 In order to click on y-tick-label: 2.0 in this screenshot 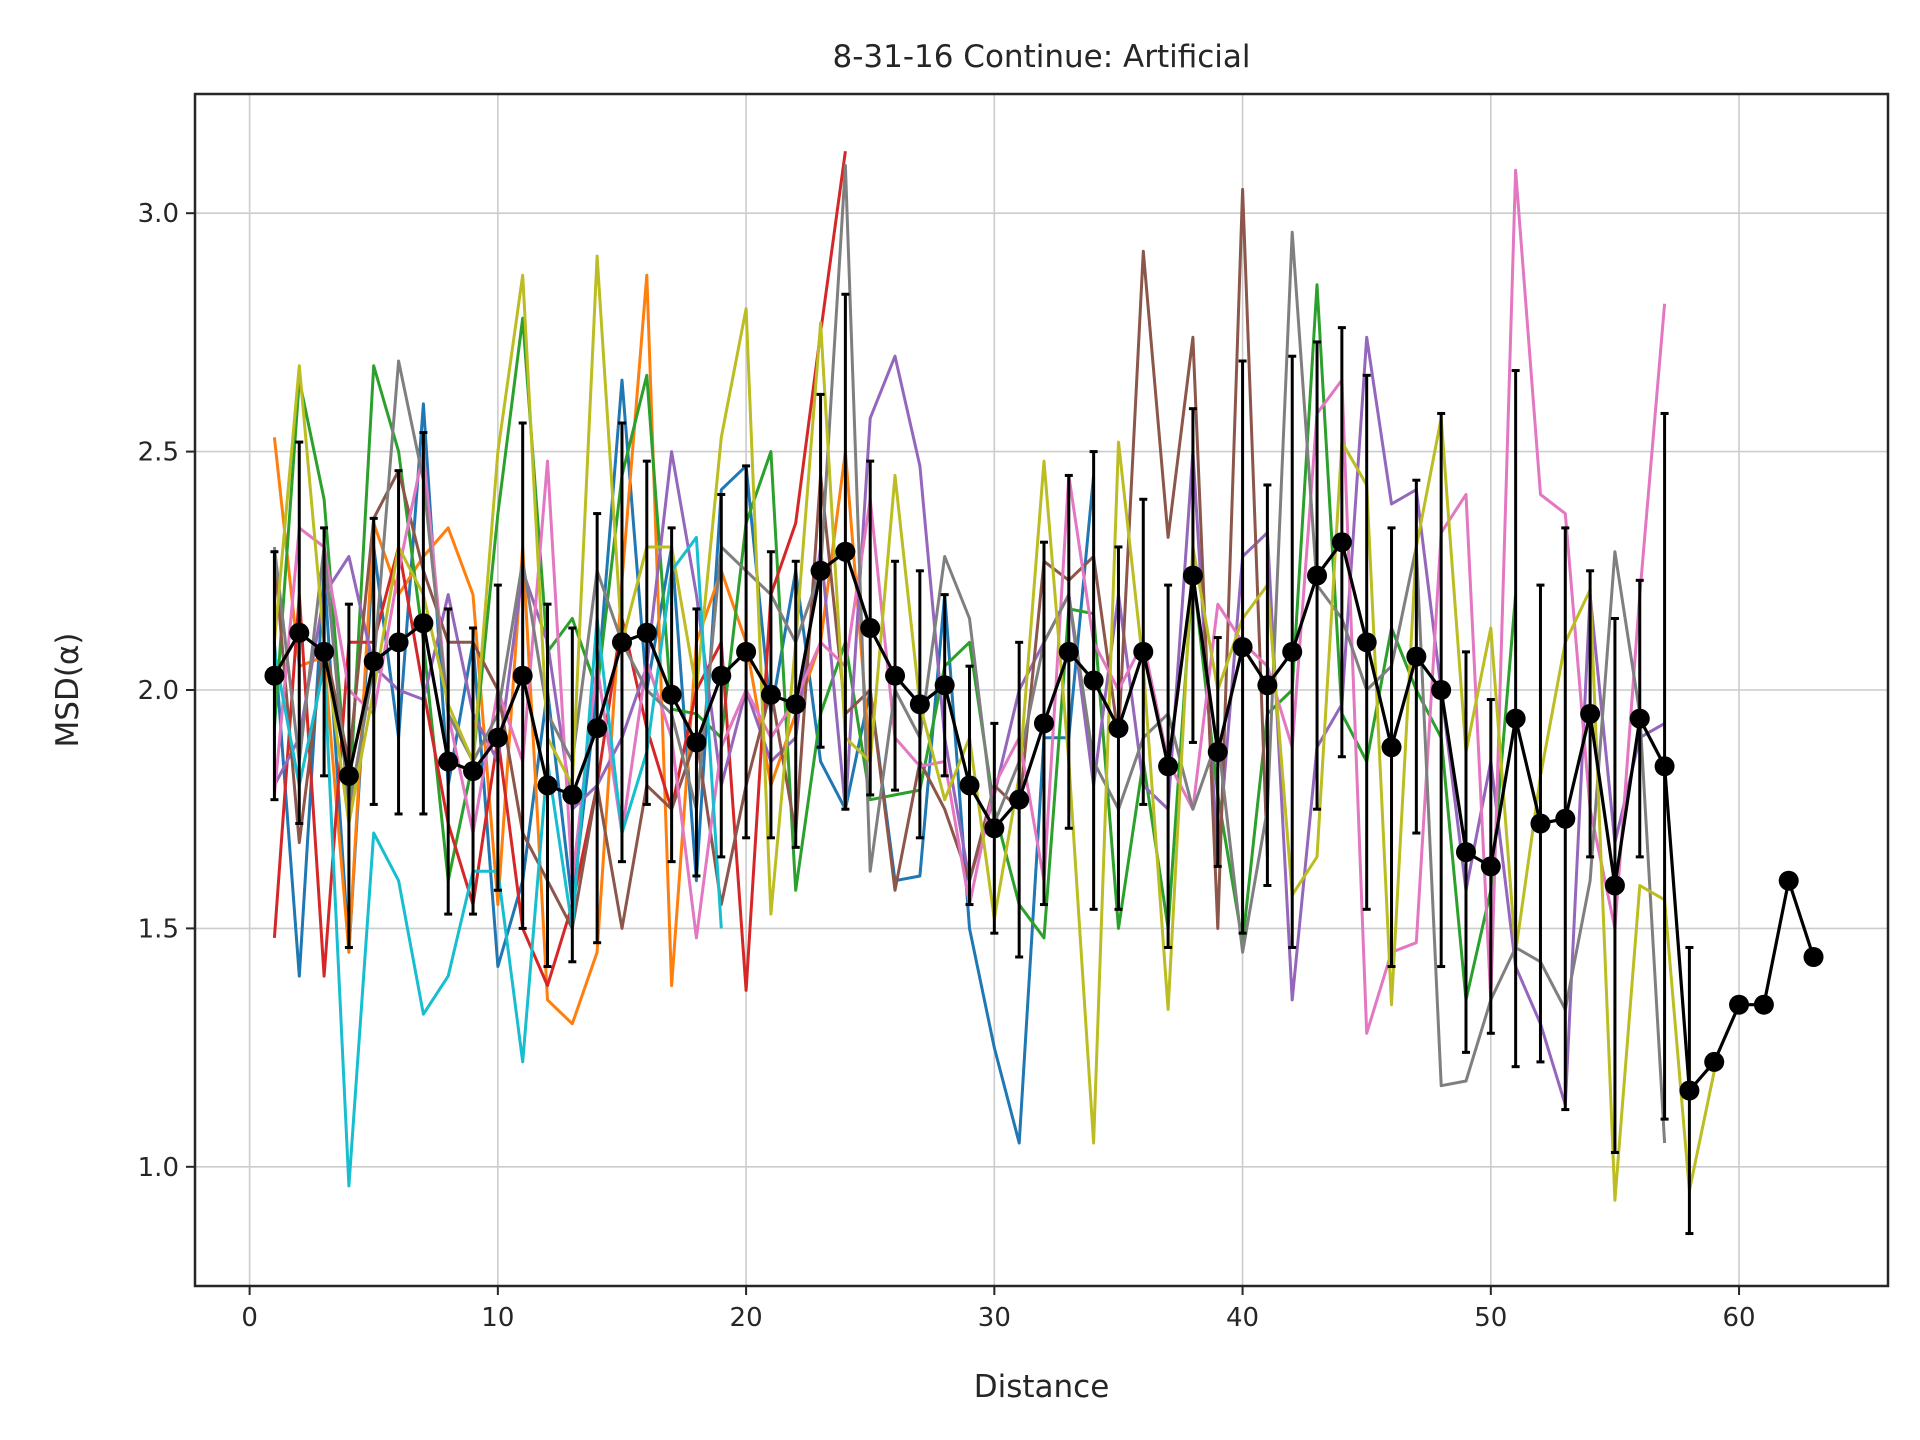, I will do `click(158, 691)`.